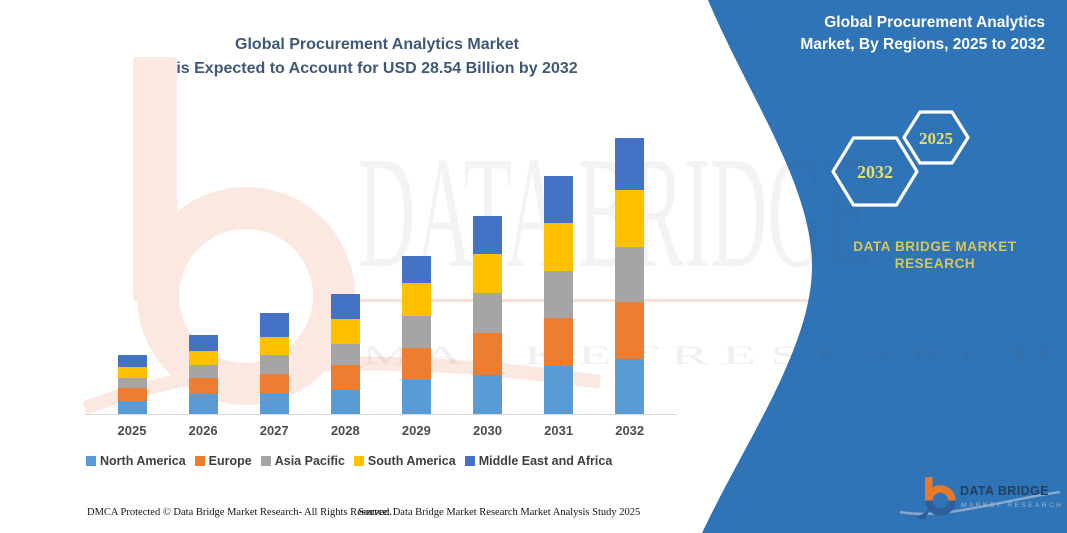  What do you see at coordinates (416, 430) in the screenshot?
I see `x-axis-label-2029: 2029` at bounding box center [416, 430].